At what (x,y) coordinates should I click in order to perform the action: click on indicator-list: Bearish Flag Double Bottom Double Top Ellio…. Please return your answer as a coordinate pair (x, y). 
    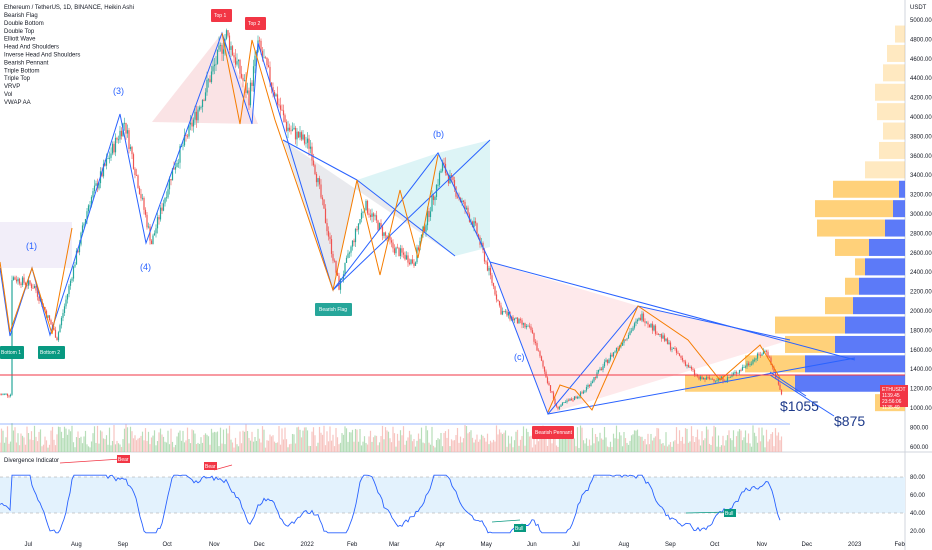
    Looking at the image, I should click on (42, 59).